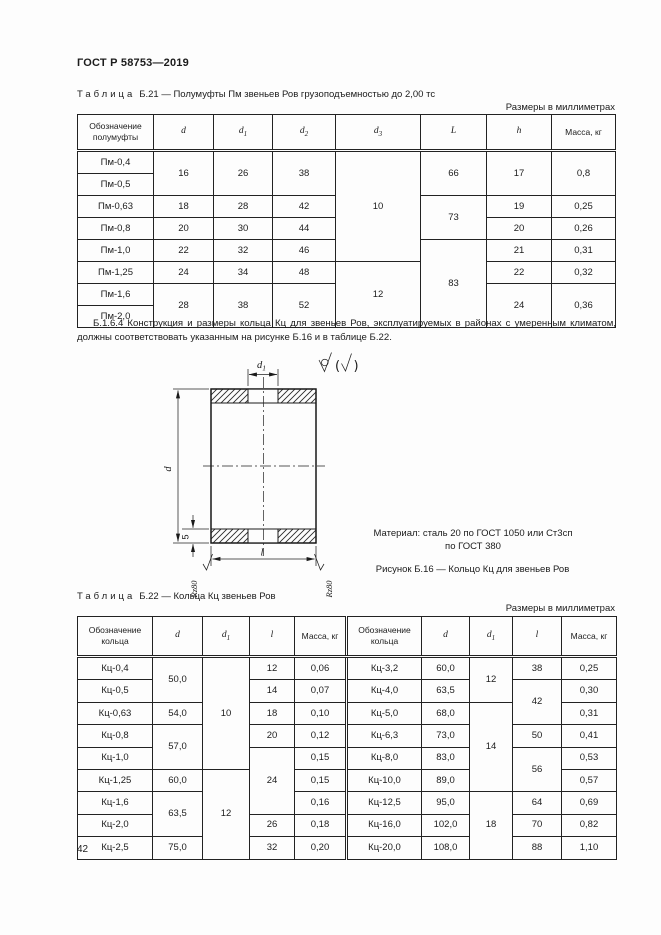 The height and width of the screenshot is (935, 661). What do you see at coordinates (453, 217) in the screenshot?
I see `table-cell: 73` at bounding box center [453, 217].